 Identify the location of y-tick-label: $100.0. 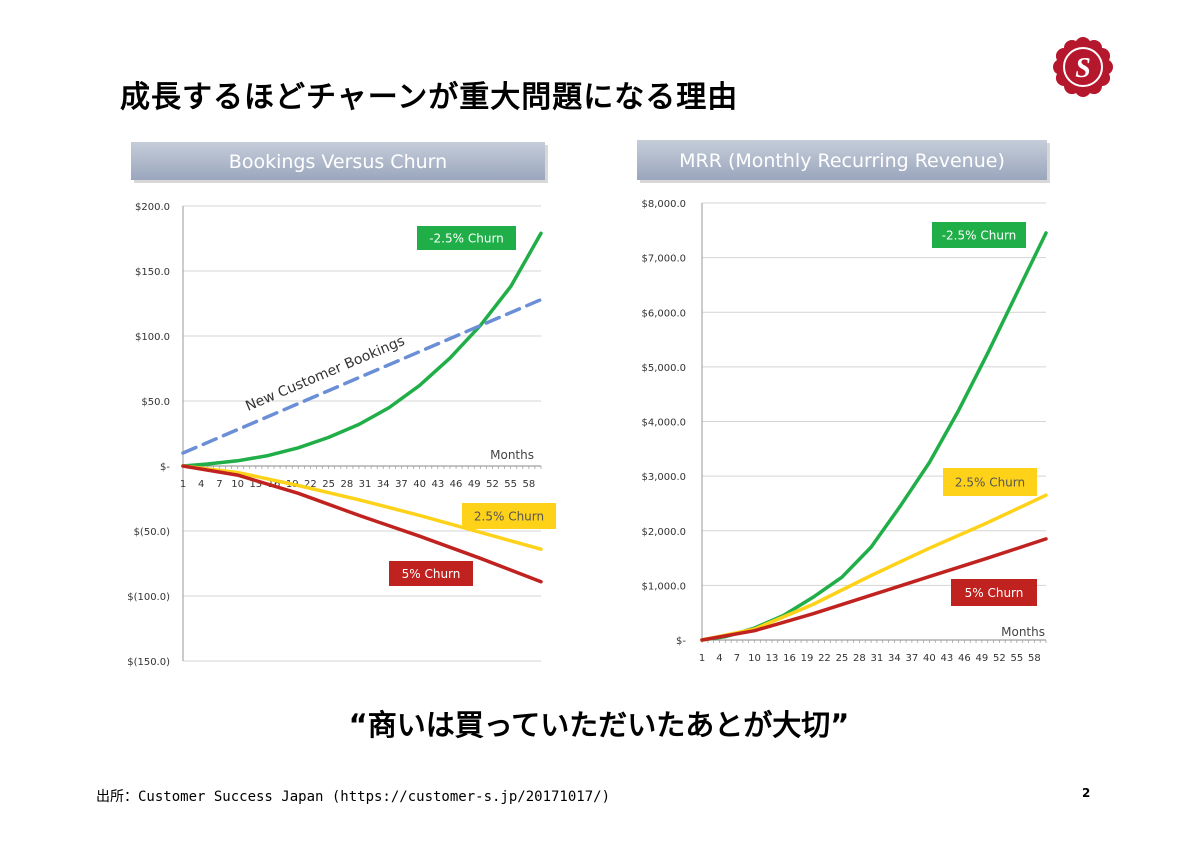
(152, 337).